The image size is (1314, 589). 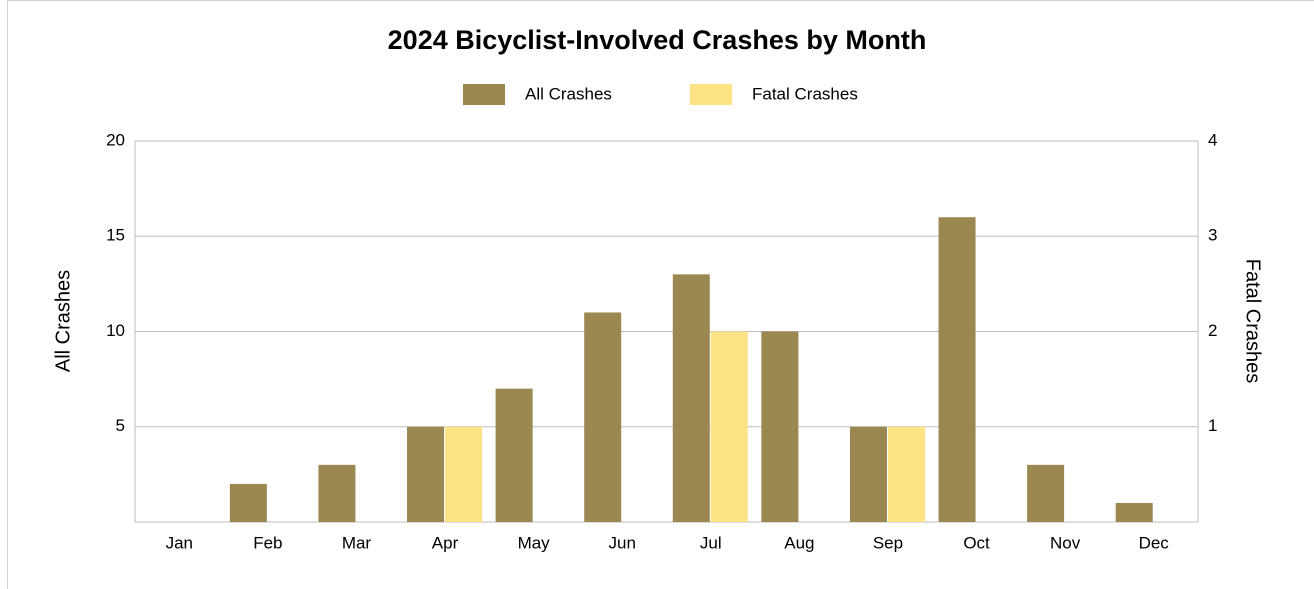 What do you see at coordinates (888, 542) in the screenshot?
I see `x-tick-label: Sep` at bounding box center [888, 542].